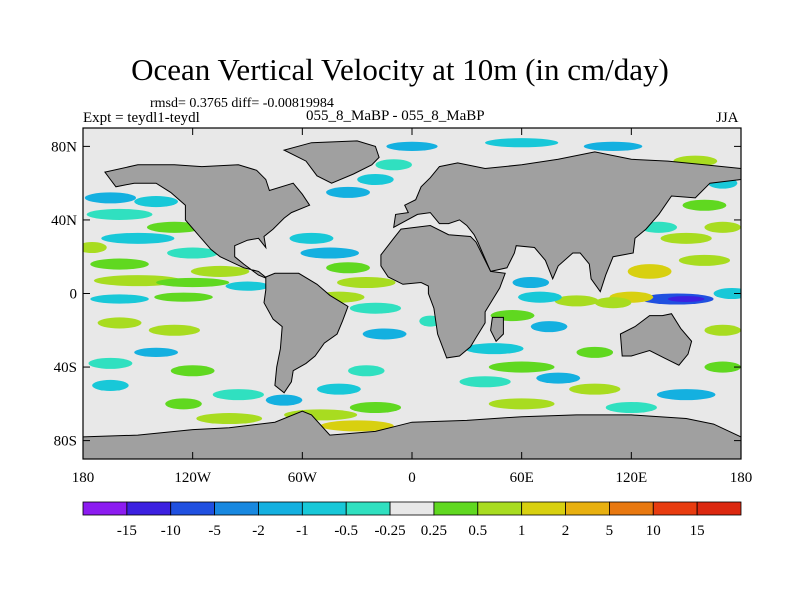 This screenshot has height=600, width=800. What do you see at coordinates (302, 531) in the screenshot?
I see `colorbar-label: -1` at bounding box center [302, 531].